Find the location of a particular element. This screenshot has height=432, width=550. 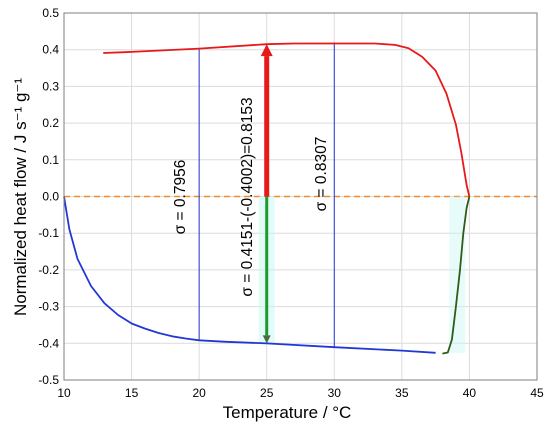

y-tick-label: -0.1 is located at coordinates (48, 233).